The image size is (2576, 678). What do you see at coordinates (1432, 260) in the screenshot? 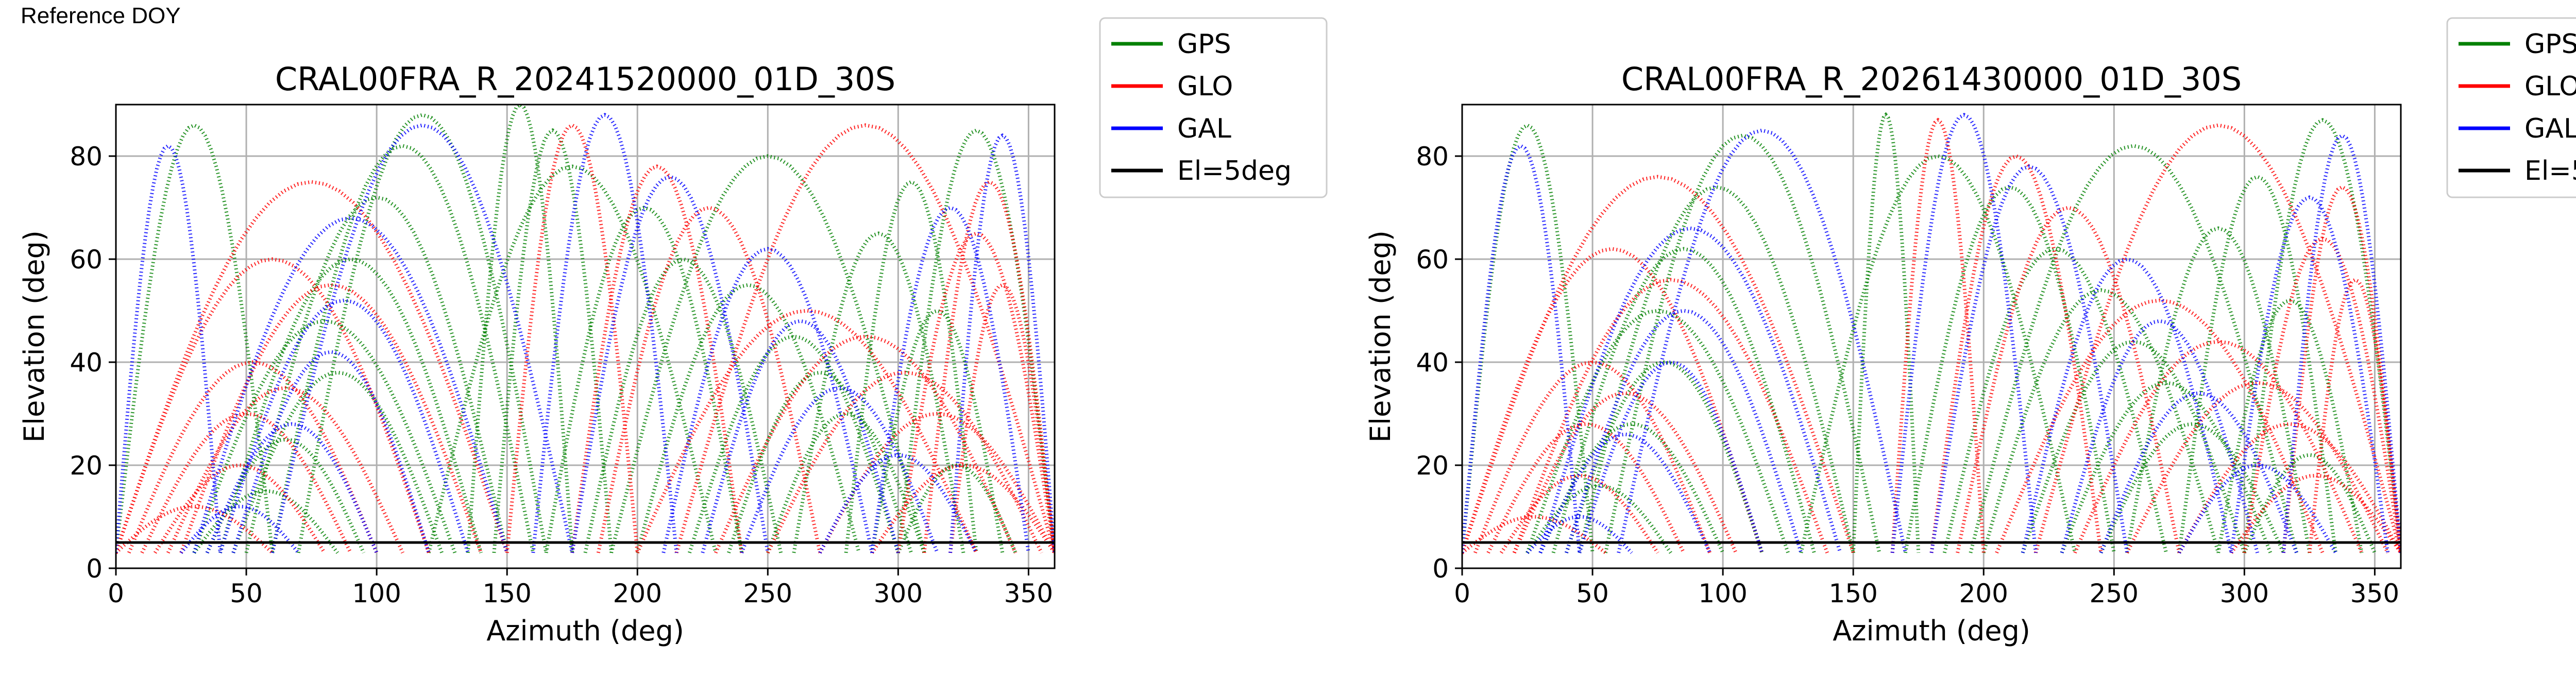
I see `y-tick-label: 60` at bounding box center [1432, 260].